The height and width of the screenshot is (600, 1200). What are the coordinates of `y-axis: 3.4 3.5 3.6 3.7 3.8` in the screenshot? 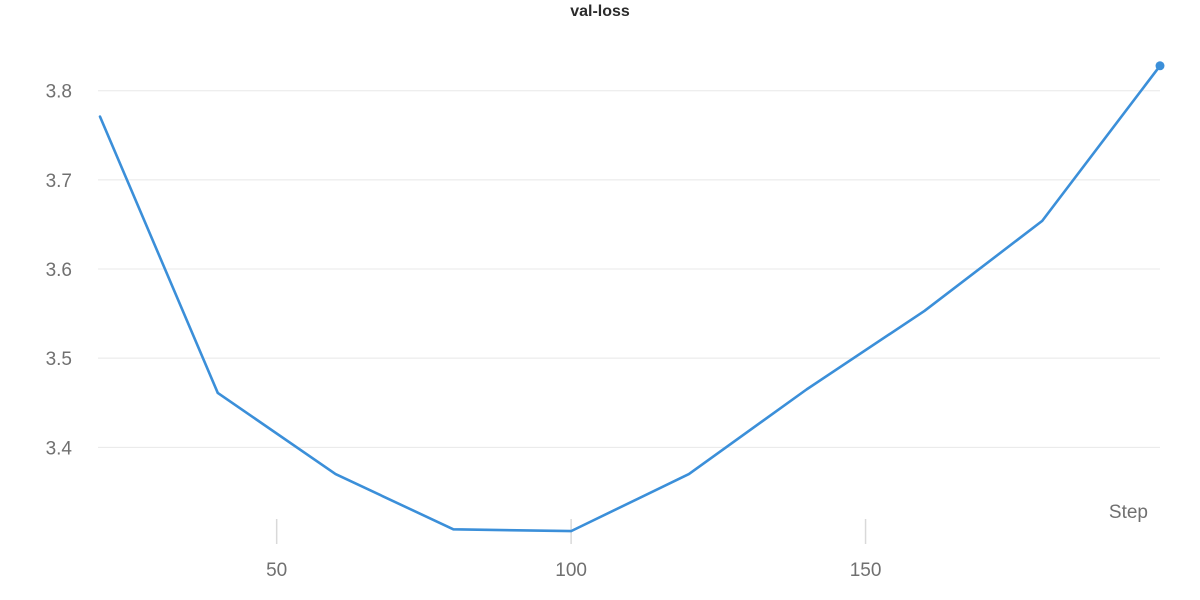 It's located at (59, 271).